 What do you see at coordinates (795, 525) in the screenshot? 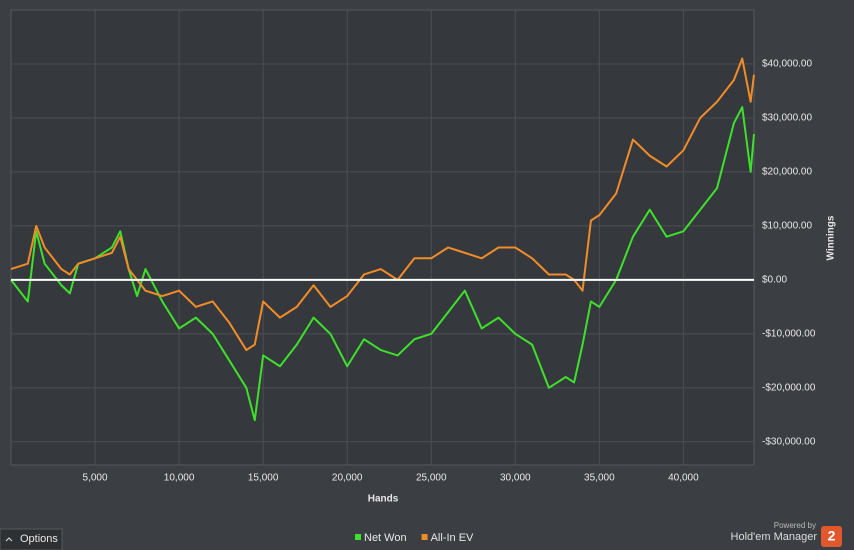
I see `powered-by: Powered by` at bounding box center [795, 525].